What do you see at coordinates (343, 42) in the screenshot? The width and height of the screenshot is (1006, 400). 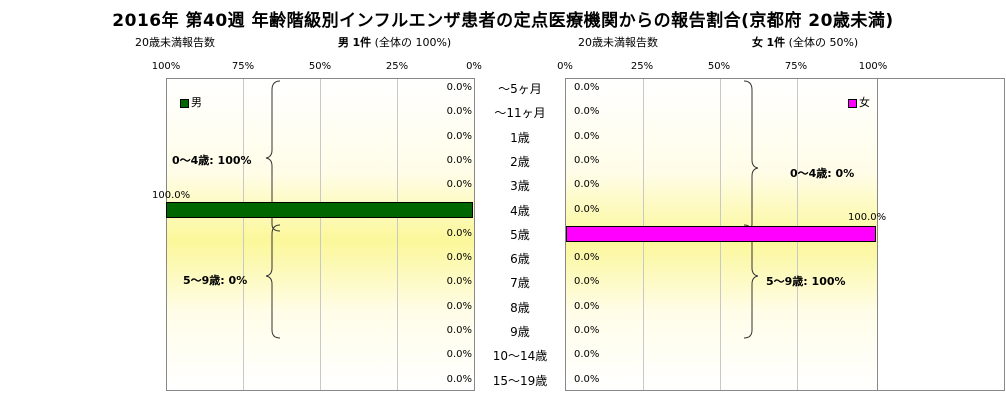 I see `left-sex: 男` at bounding box center [343, 42].